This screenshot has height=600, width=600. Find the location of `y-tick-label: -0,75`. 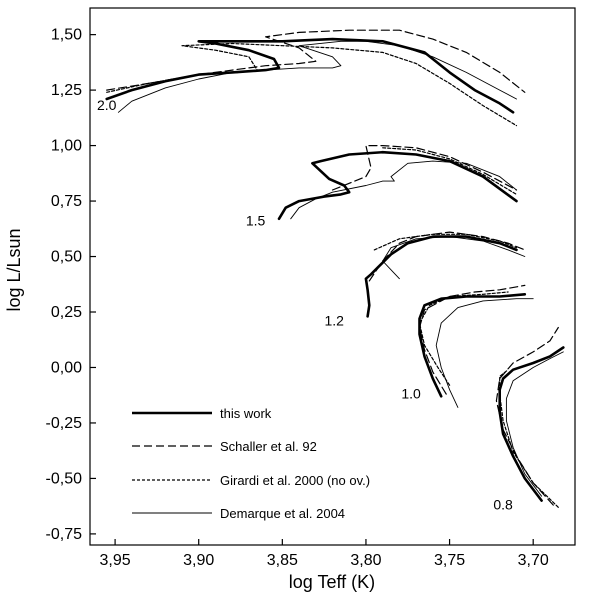

y-tick-label: -0,75 is located at coordinates (64, 534).